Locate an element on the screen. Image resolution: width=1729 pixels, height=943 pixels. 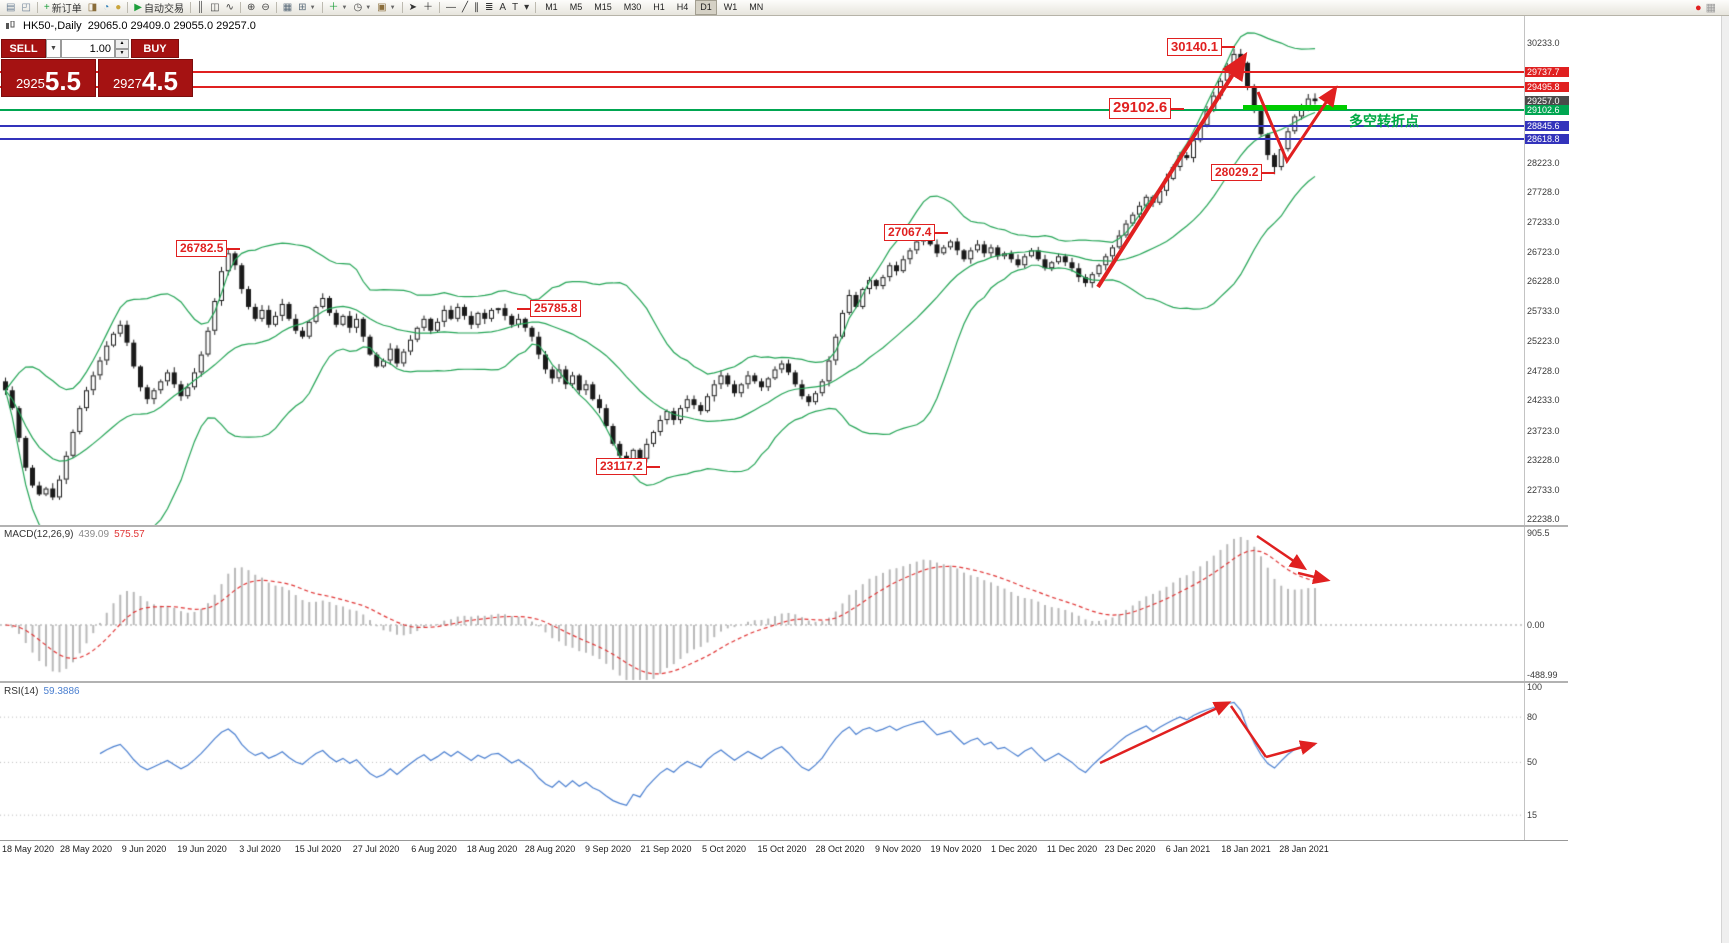
rsi-name: RSI(14) is located at coordinates (21, 691).